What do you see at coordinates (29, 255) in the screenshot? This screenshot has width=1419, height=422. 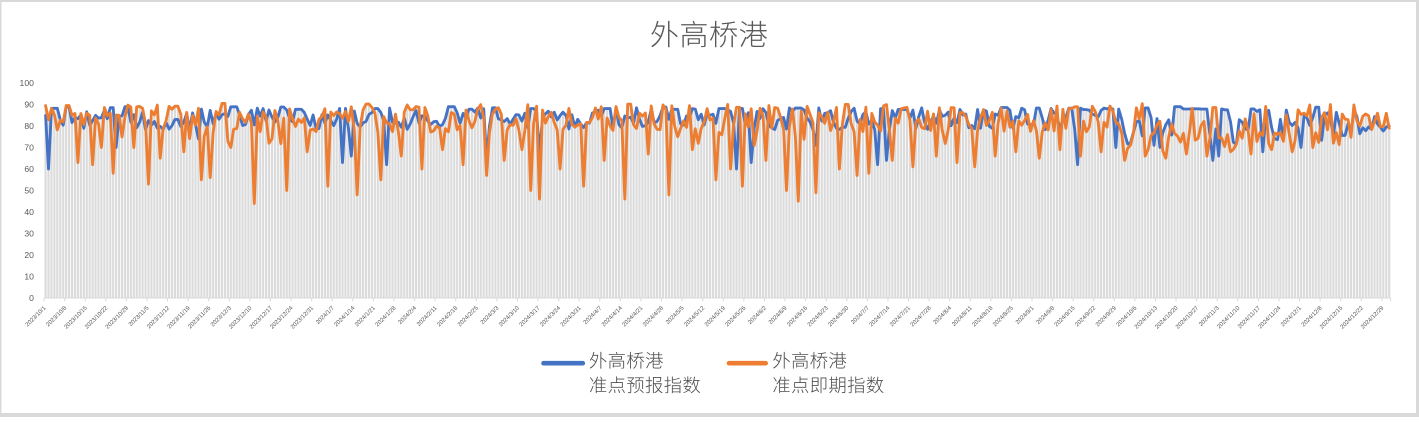 I see `svg-text: 20` at bounding box center [29, 255].